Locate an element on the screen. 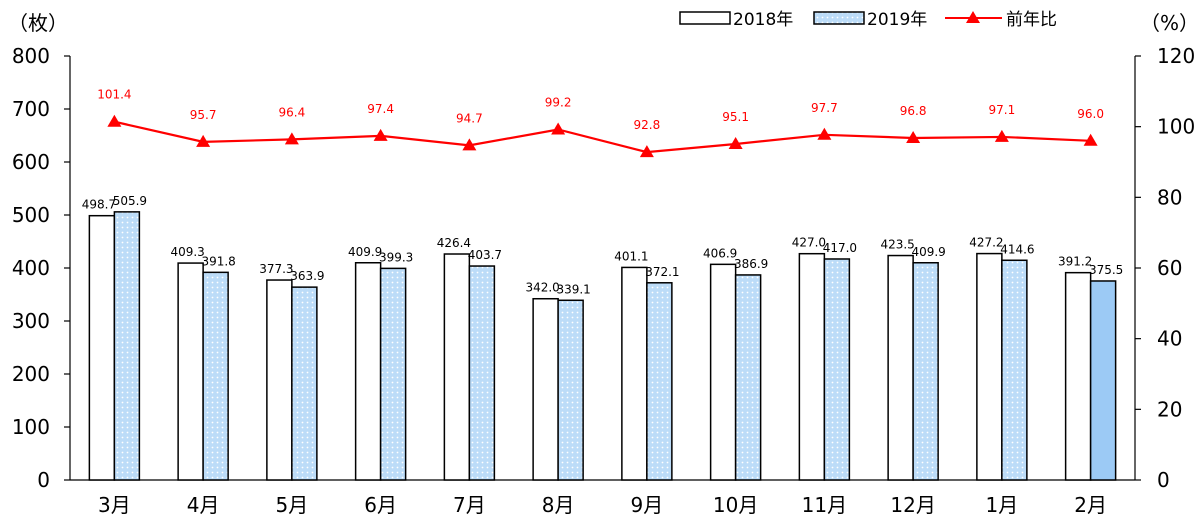 This screenshot has height=526, width=1200. bar-2019-value-label: 409.9 is located at coordinates (928, 252).